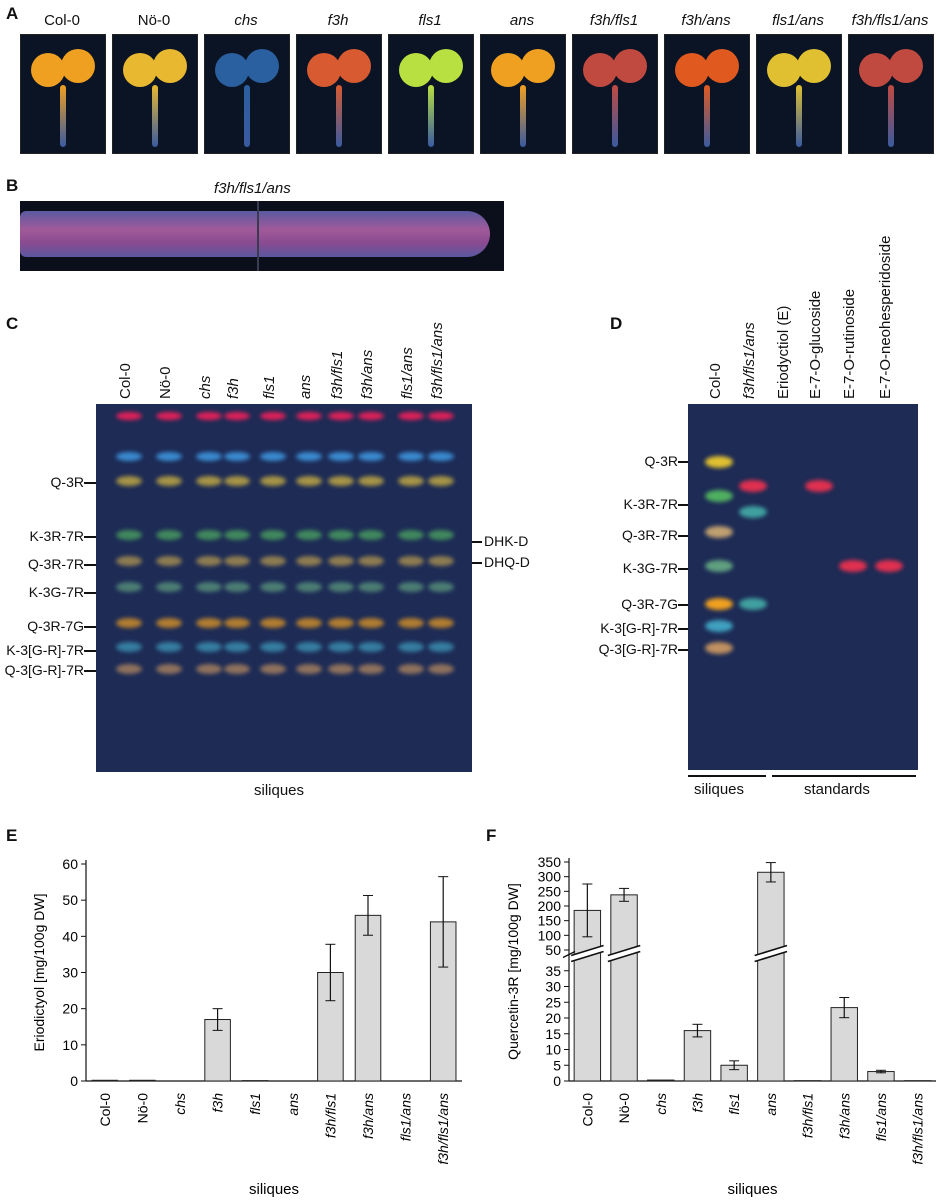 The width and height of the screenshot is (941, 1200). Describe the element at coordinates (12, 323) in the screenshot. I see `panel-letter-c: C` at that location.